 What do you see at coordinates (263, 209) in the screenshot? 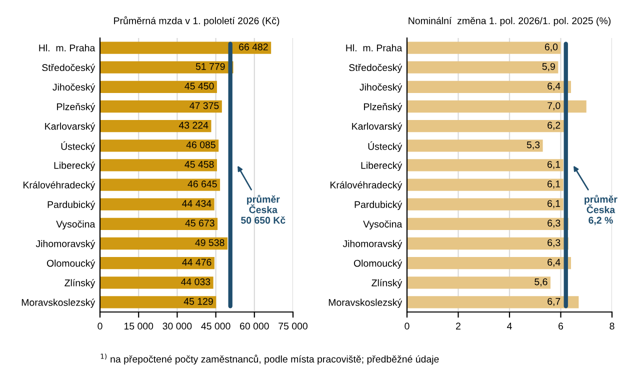
I see `ref-line-label: průměr Česka 50 650 Kč` at bounding box center [263, 209].